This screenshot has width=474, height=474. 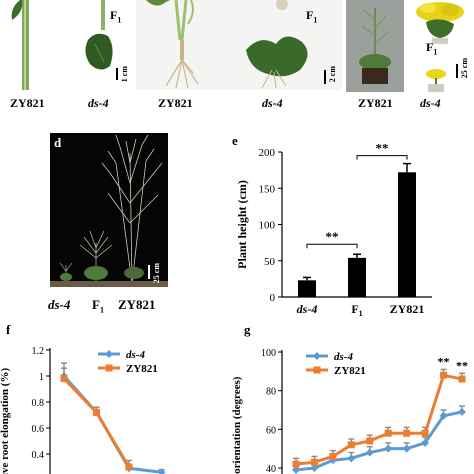 I want to click on y-tick-label: 0, so click(x=273, y=298).